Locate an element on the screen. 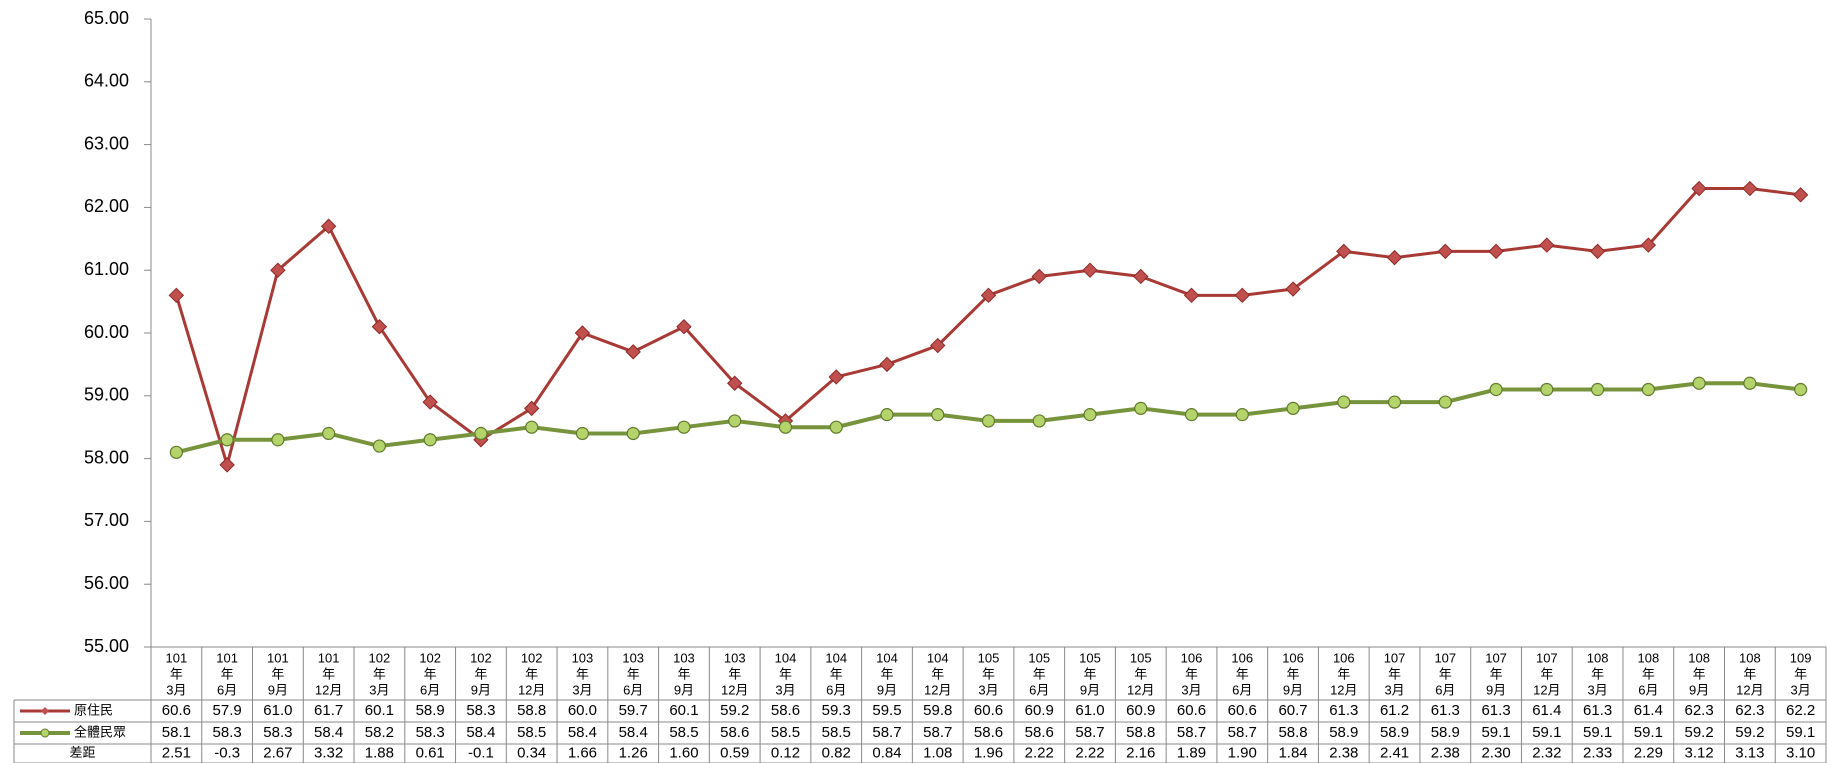  y-tick-label: 65.00 is located at coordinates (106, 18).